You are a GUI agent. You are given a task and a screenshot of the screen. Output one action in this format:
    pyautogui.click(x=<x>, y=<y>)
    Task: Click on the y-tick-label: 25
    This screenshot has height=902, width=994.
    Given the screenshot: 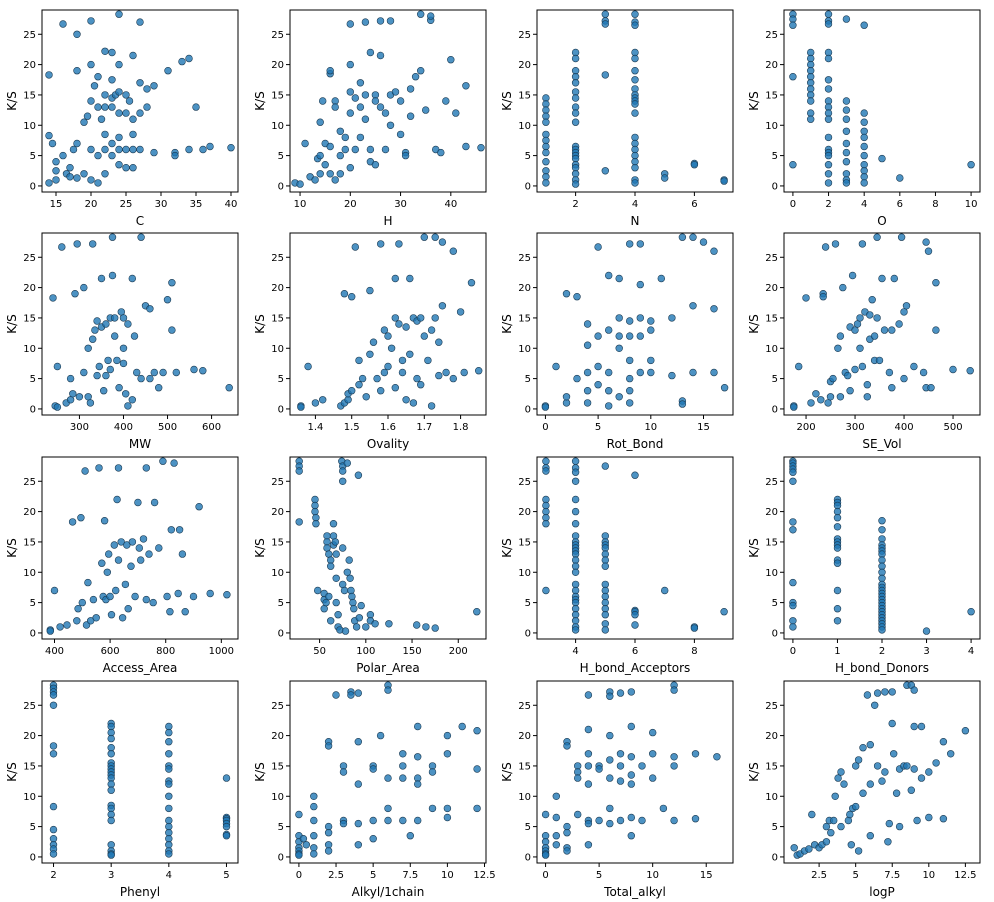 What is the action you would take?
    pyautogui.click(x=524, y=706)
    